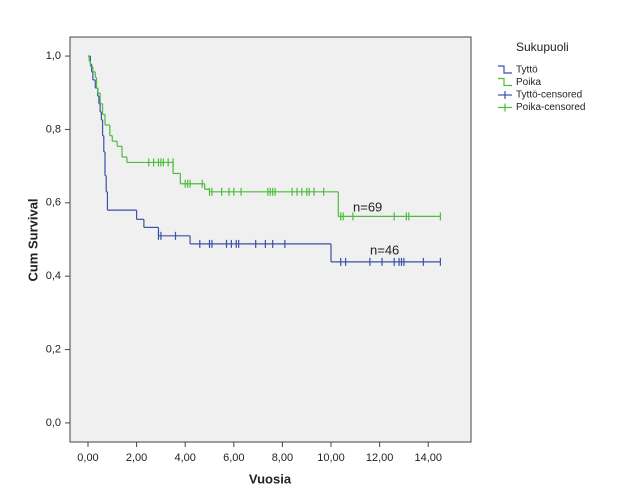 The height and width of the screenshot is (504, 629). Describe the element at coordinates (428, 458) in the screenshot. I see `x-tick-label: 14,00` at that location.